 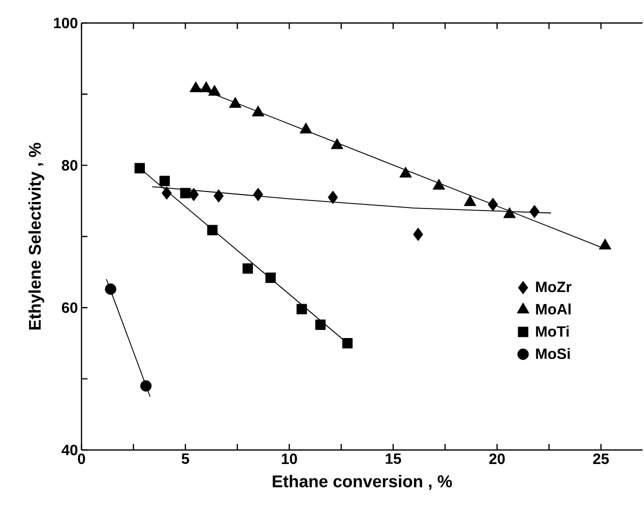 What do you see at coordinates (497, 459) in the screenshot?
I see `x-tick-label: 20` at bounding box center [497, 459].